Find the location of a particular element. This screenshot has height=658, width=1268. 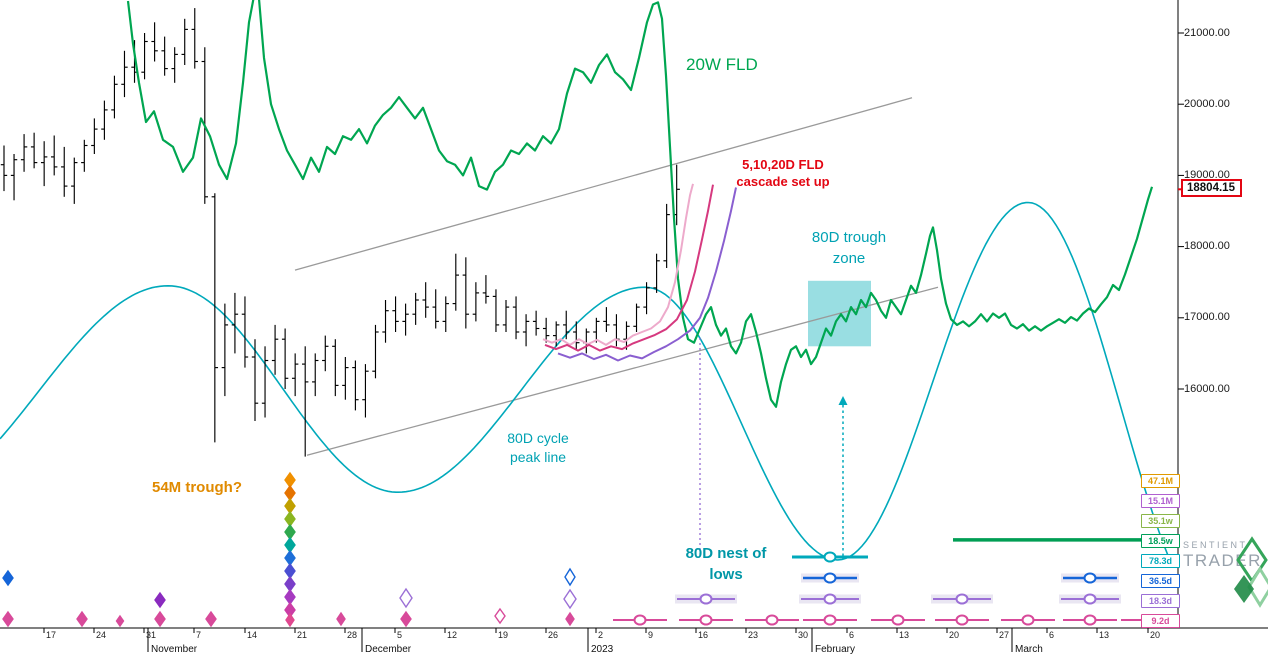

price-axis-label: 18000.00 is located at coordinates (1207, 246).